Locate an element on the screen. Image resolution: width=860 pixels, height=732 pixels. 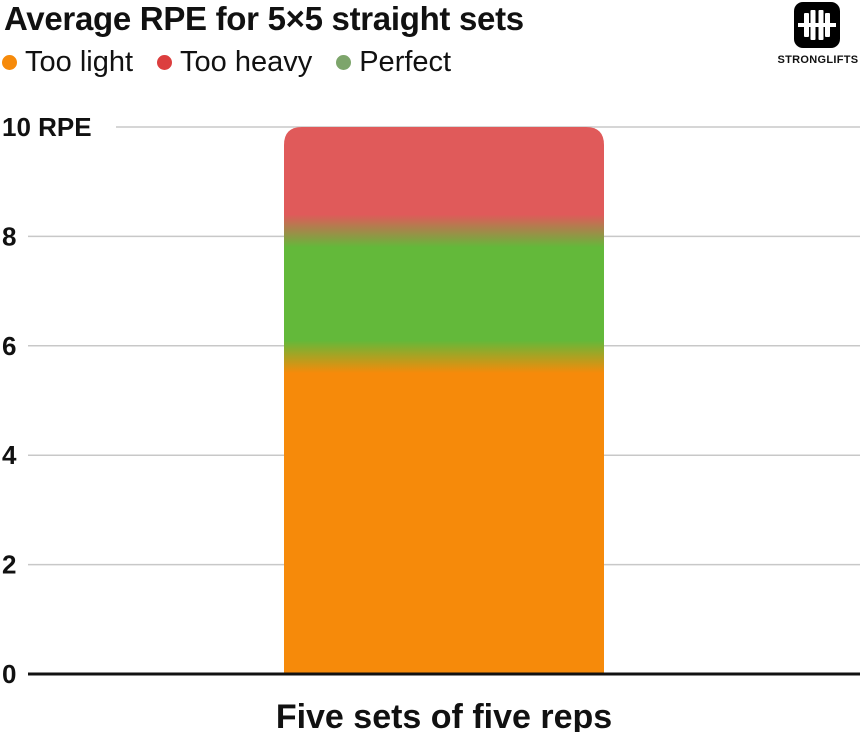
y-tick-label: 6 is located at coordinates (9, 346).